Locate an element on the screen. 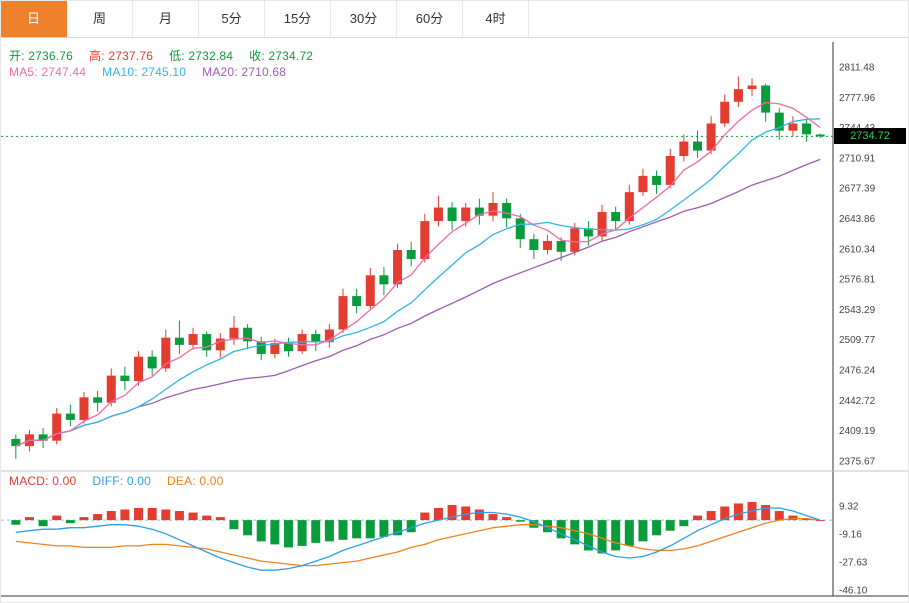 The image size is (909, 603). ma-readout: MA5: 2747.44 MA10: 2745.10 MA20: 2710.68 is located at coordinates (147, 72).